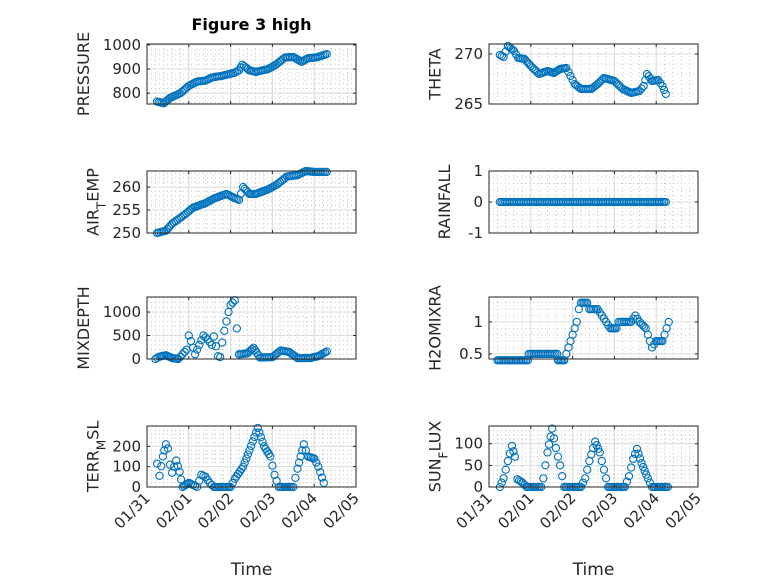 The image size is (778, 583). What do you see at coordinates (478, 171) in the screenshot?
I see `y-tick-label: 1` at bounding box center [478, 171].